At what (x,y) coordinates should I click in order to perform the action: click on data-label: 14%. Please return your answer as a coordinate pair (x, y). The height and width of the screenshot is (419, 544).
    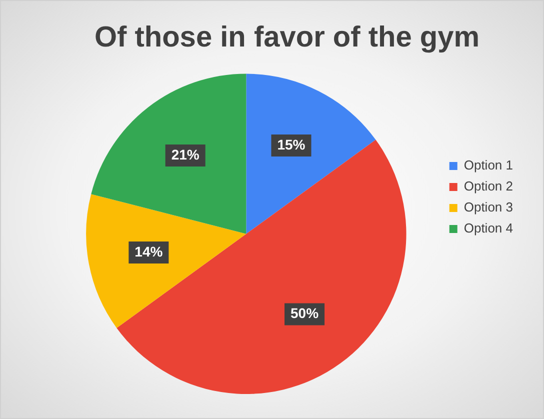
    Looking at the image, I should click on (149, 251).